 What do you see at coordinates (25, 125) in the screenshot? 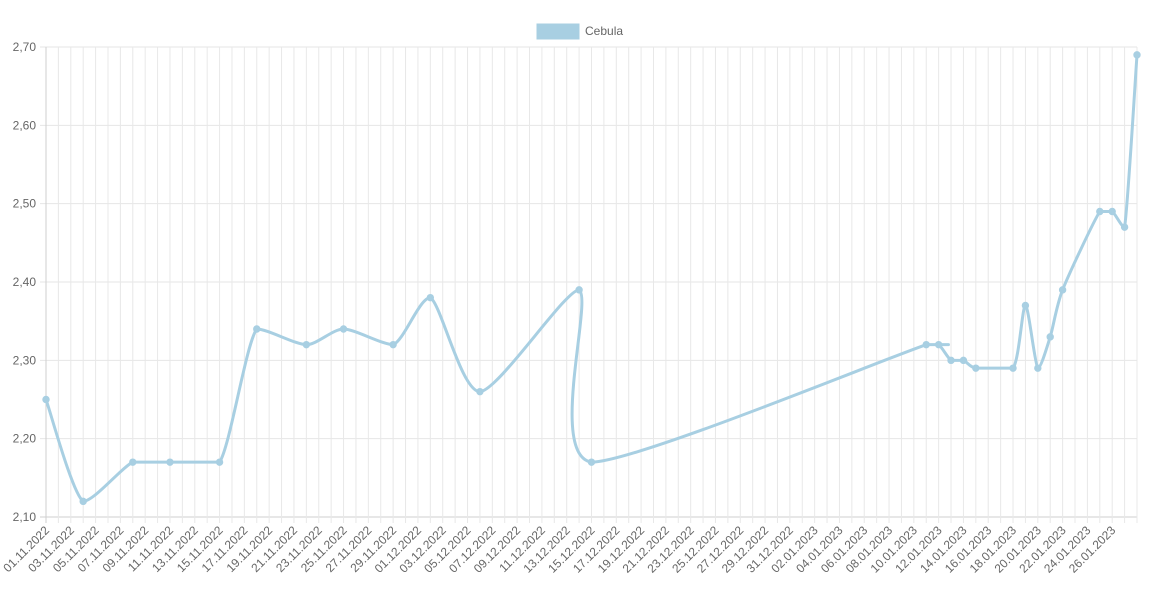
I see `y-tick-label: 2,60` at bounding box center [25, 125].